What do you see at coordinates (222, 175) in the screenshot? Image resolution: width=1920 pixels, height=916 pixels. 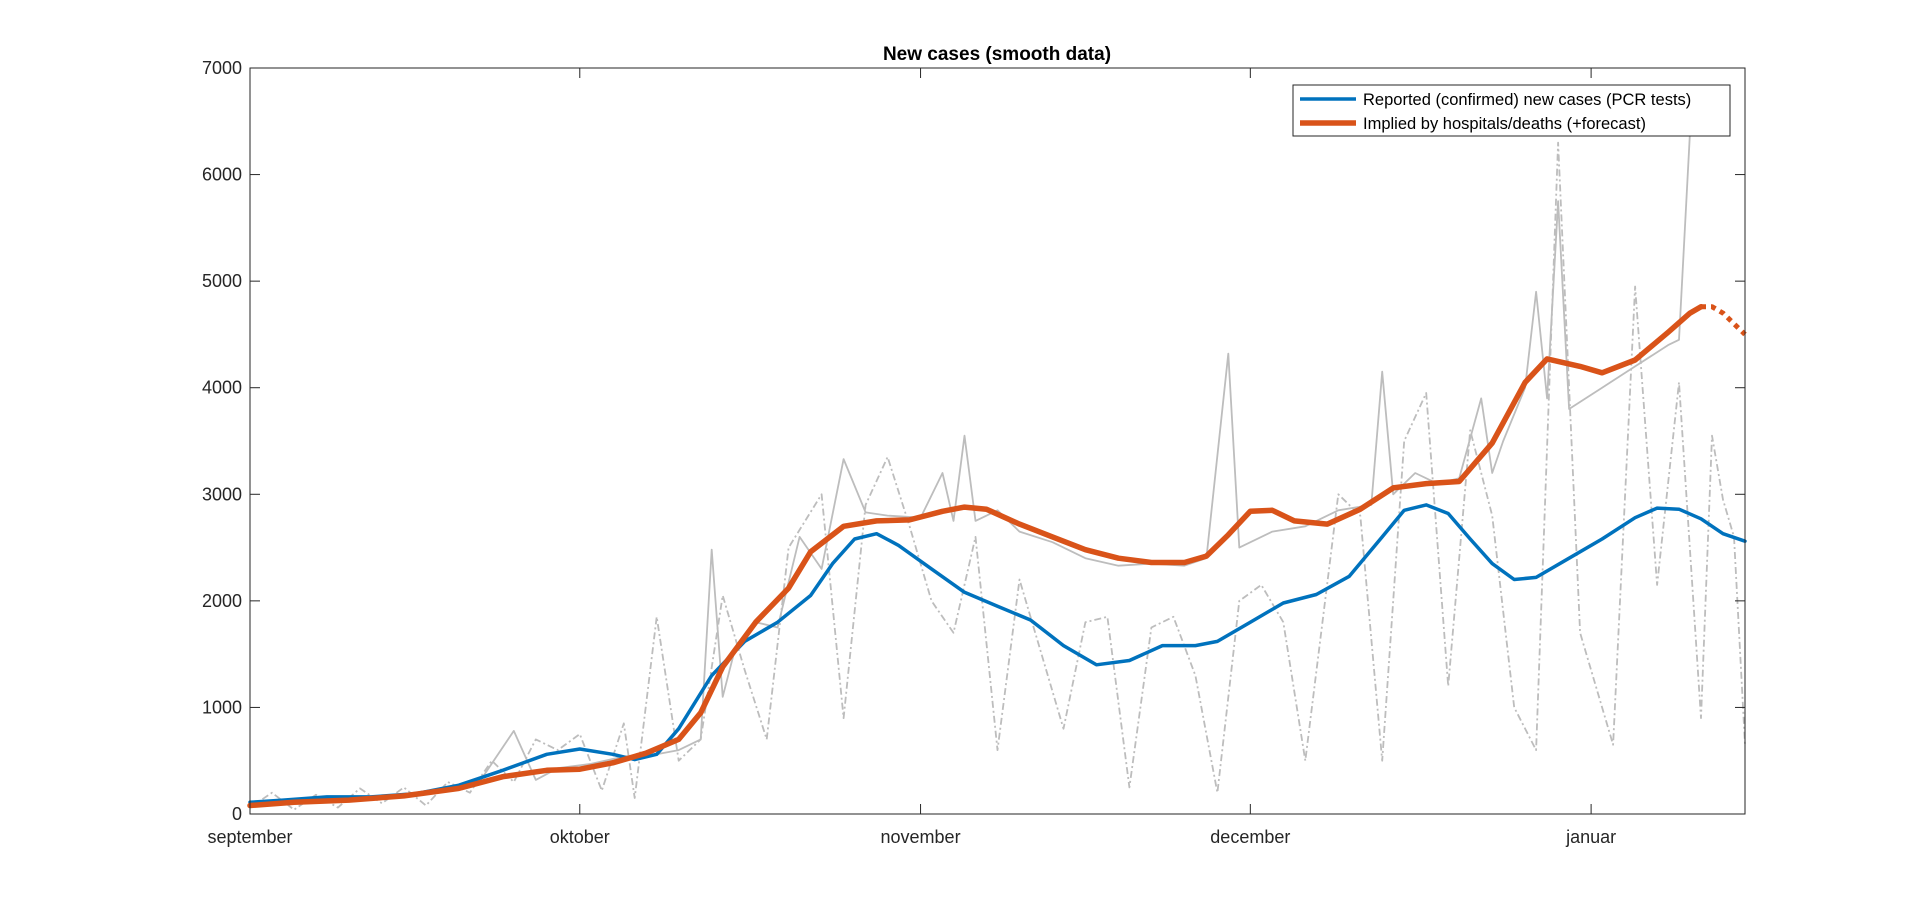 I see `y-tick-label-6: 6000` at bounding box center [222, 175].